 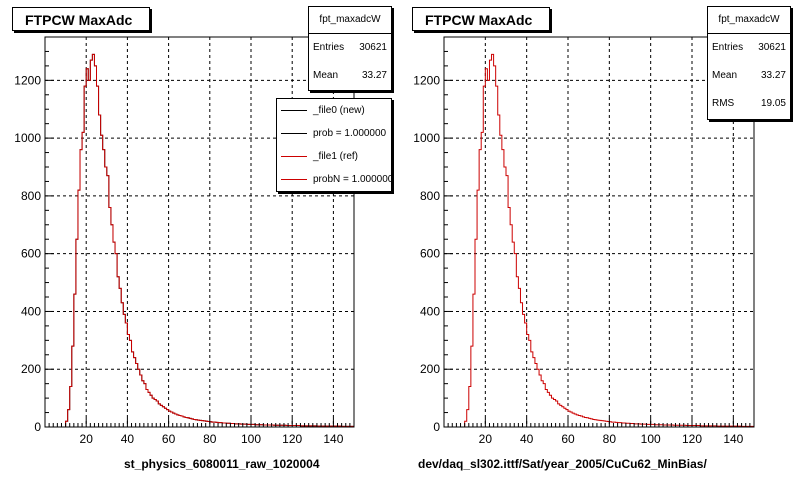 I want to click on stats-row-entries-left: Entries 30621, so click(x=350, y=48).